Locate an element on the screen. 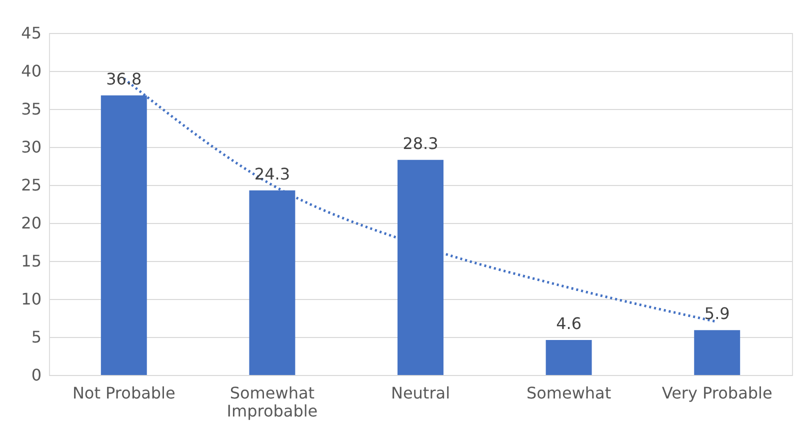 The width and height of the screenshot is (812, 429). text: 4.6 is located at coordinates (569, 324).